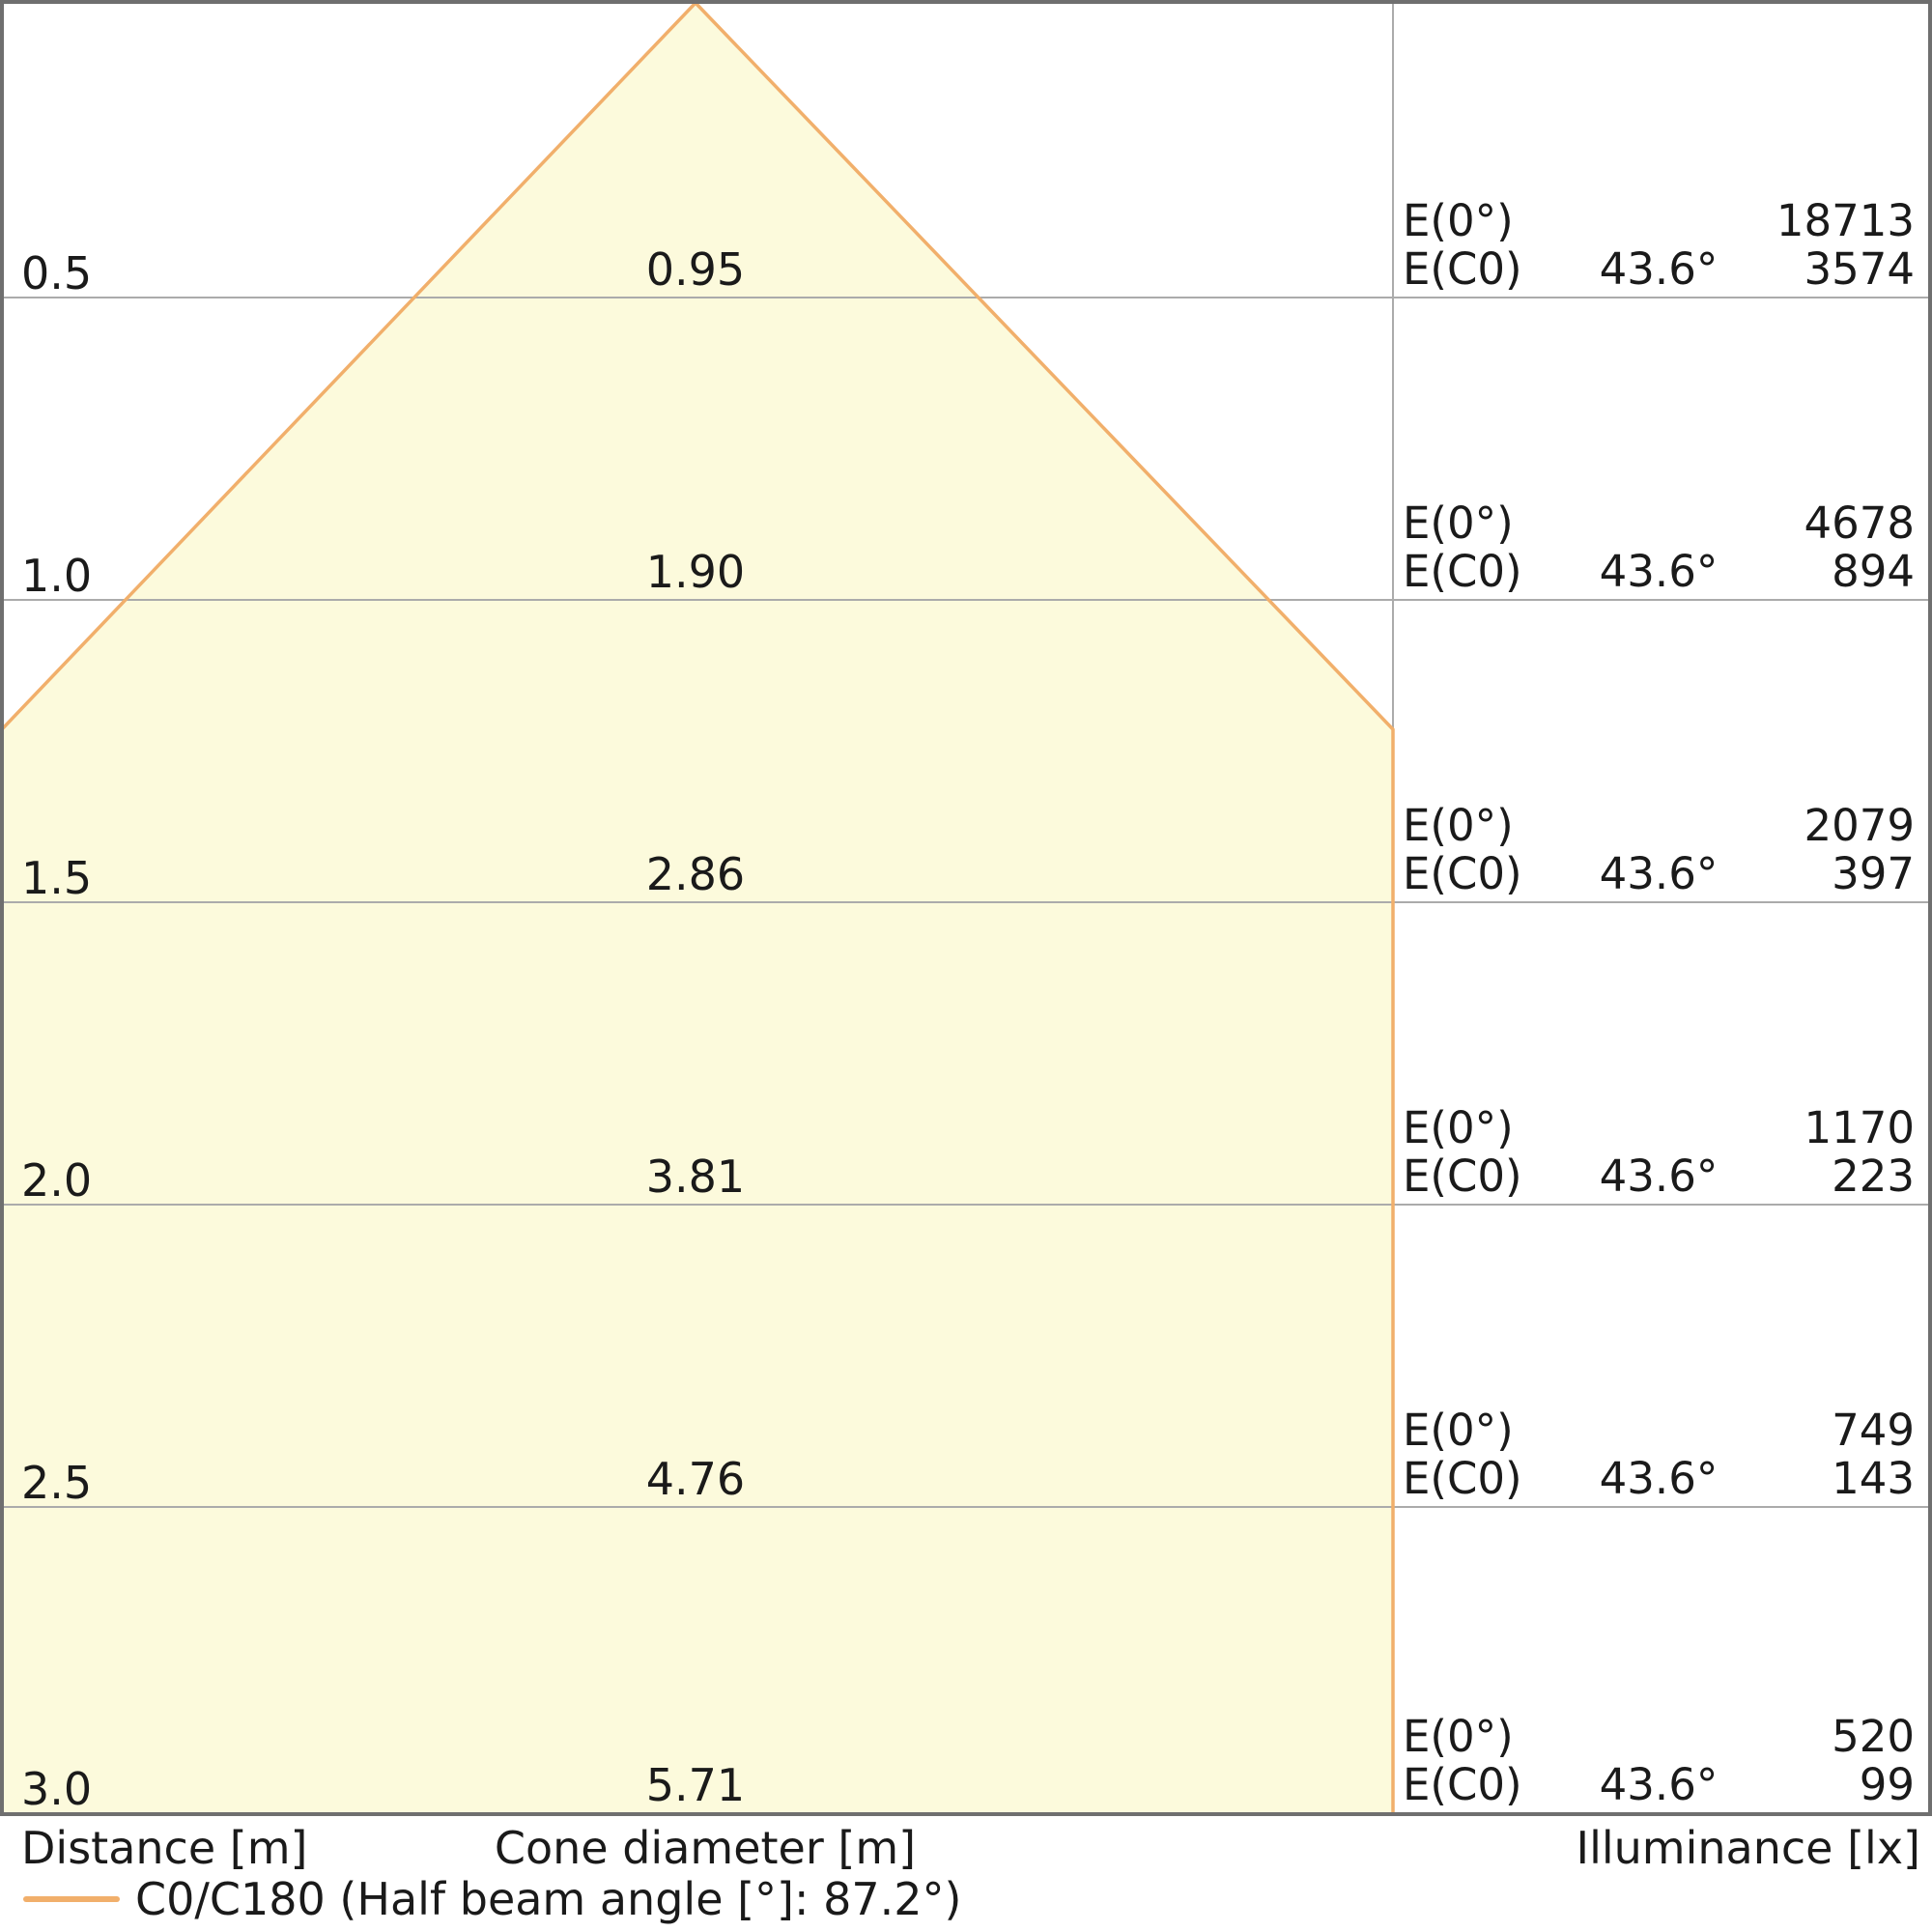 This screenshot has width=1932, height=1932. What do you see at coordinates (1845, 220) in the screenshot?
I see `e0-value: 18713` at bounding box center [1845, 220].